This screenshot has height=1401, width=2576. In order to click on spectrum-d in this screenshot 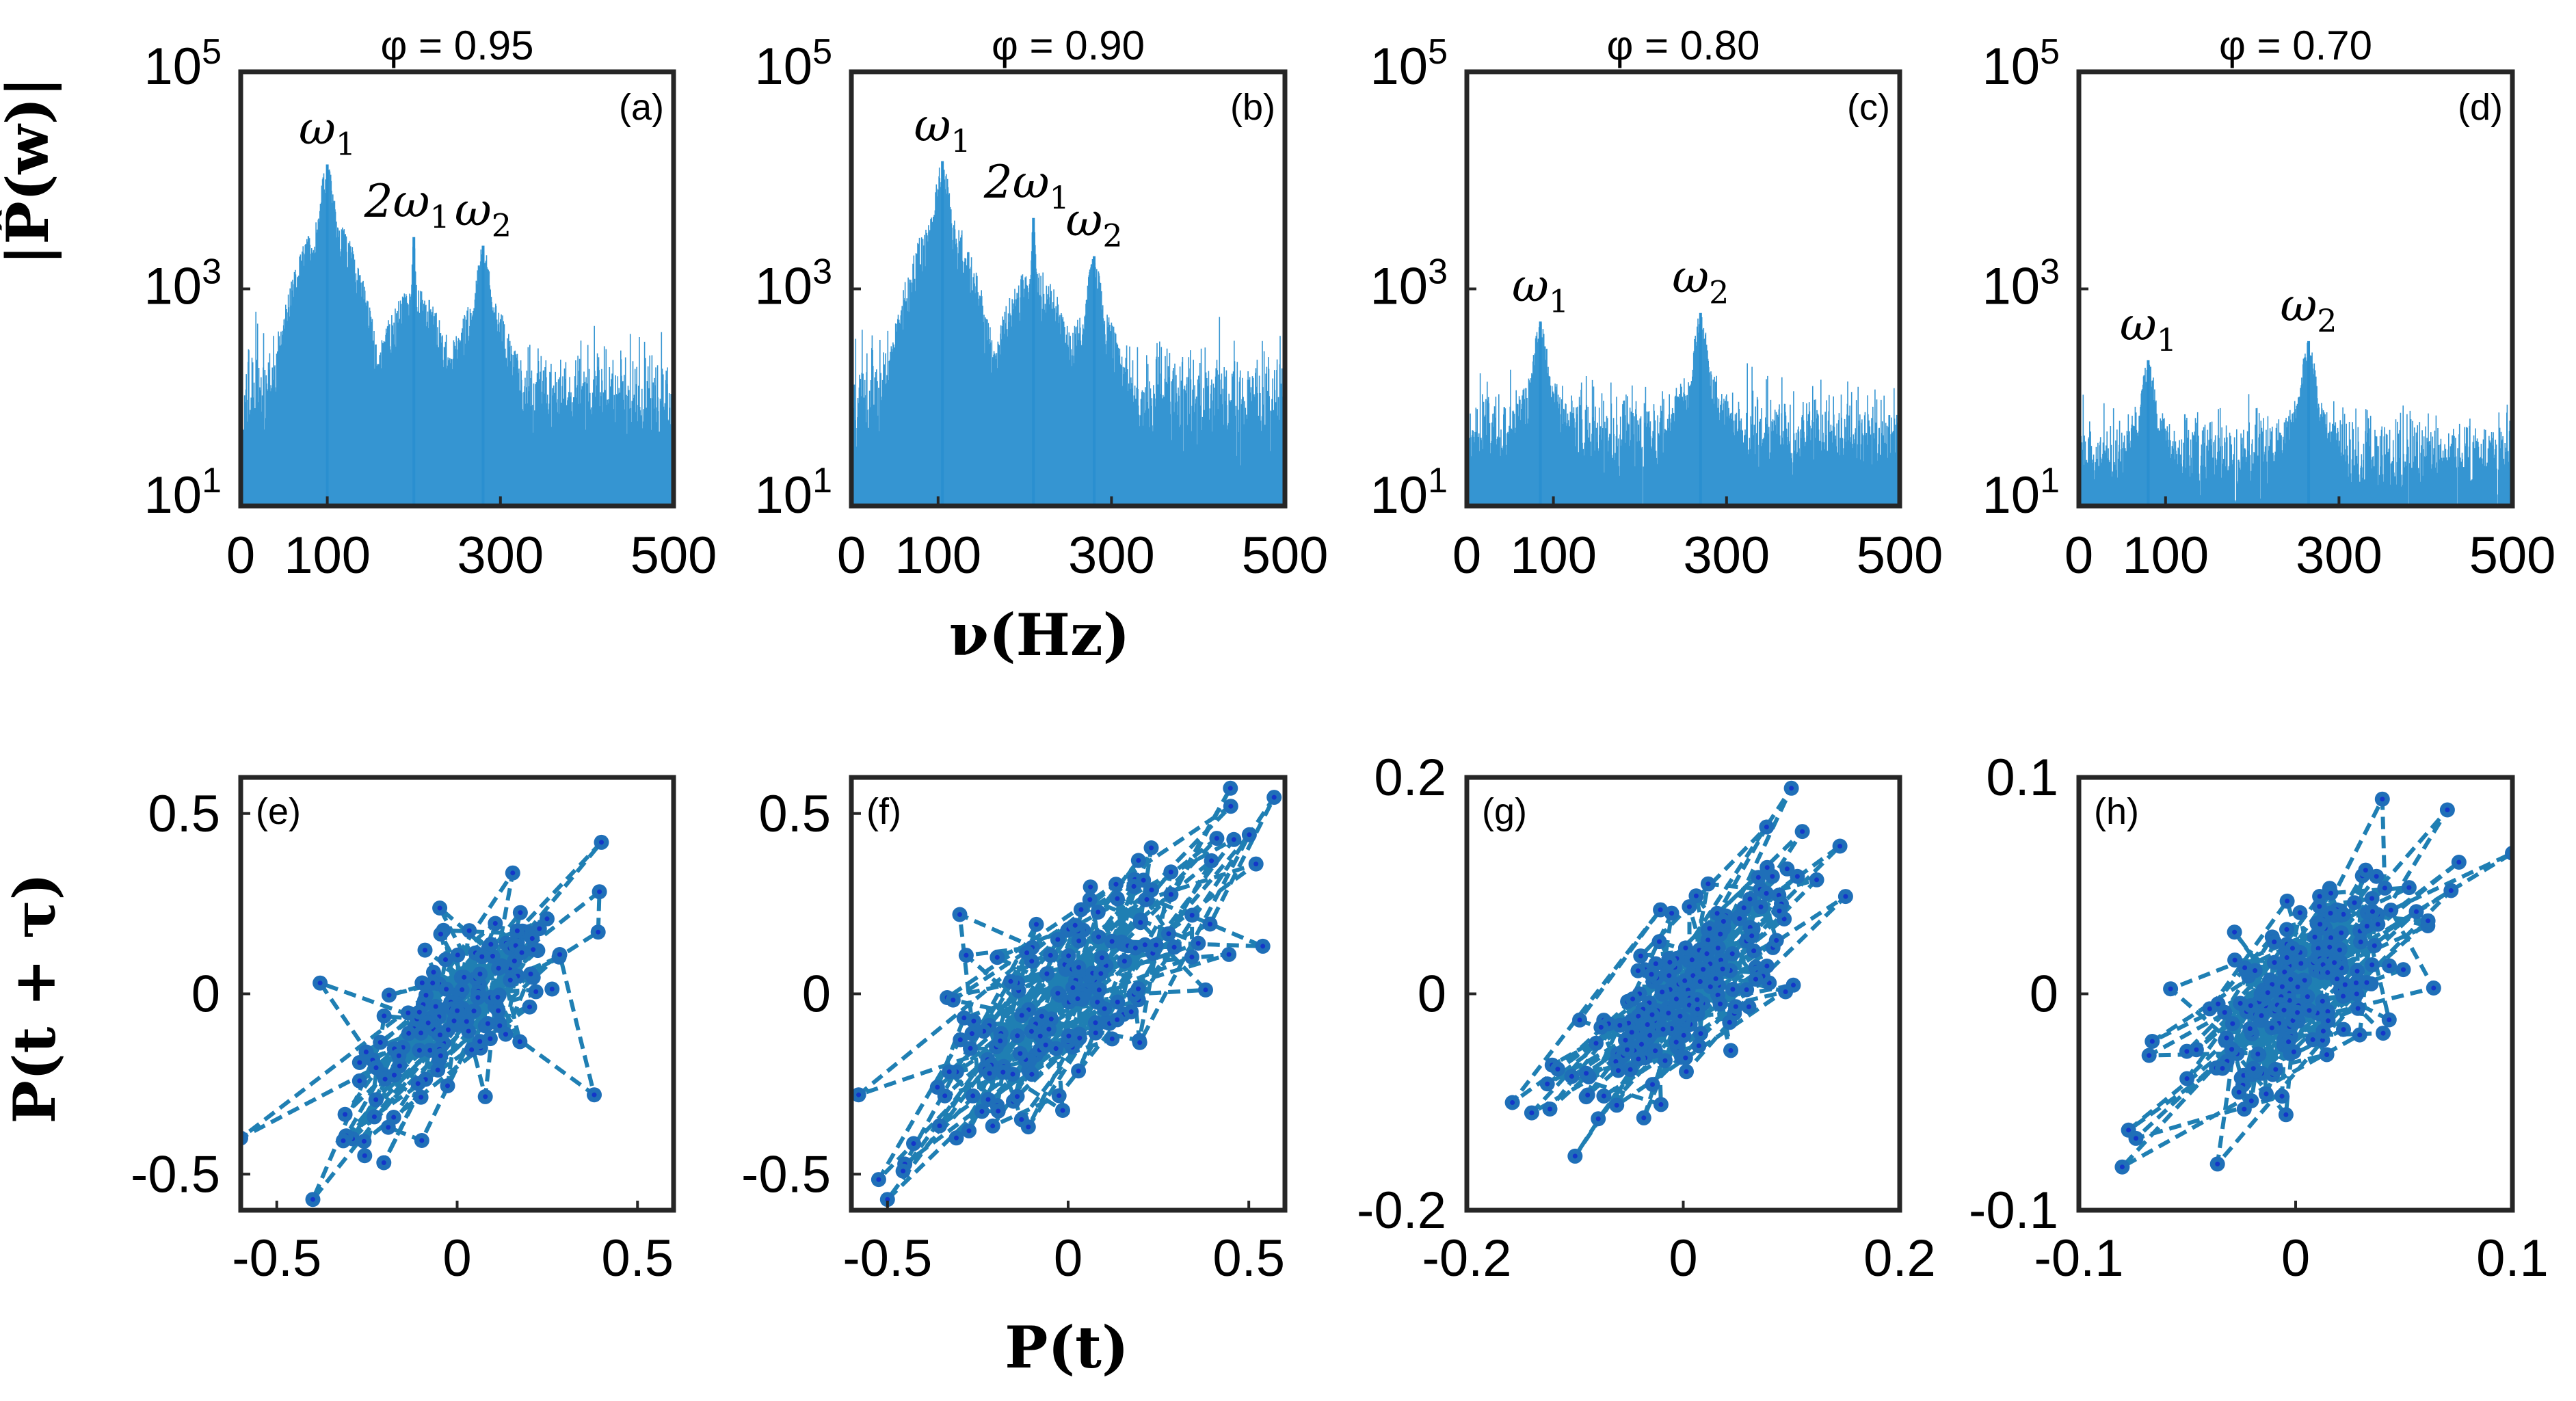, I will do `click(2295, 423)`.